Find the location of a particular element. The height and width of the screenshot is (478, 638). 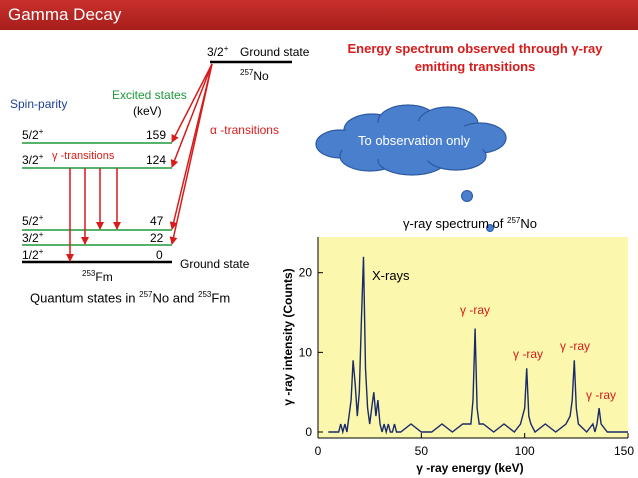

x-axis-ticks: 0 50 100 150 is located at coordinates (474, 445).